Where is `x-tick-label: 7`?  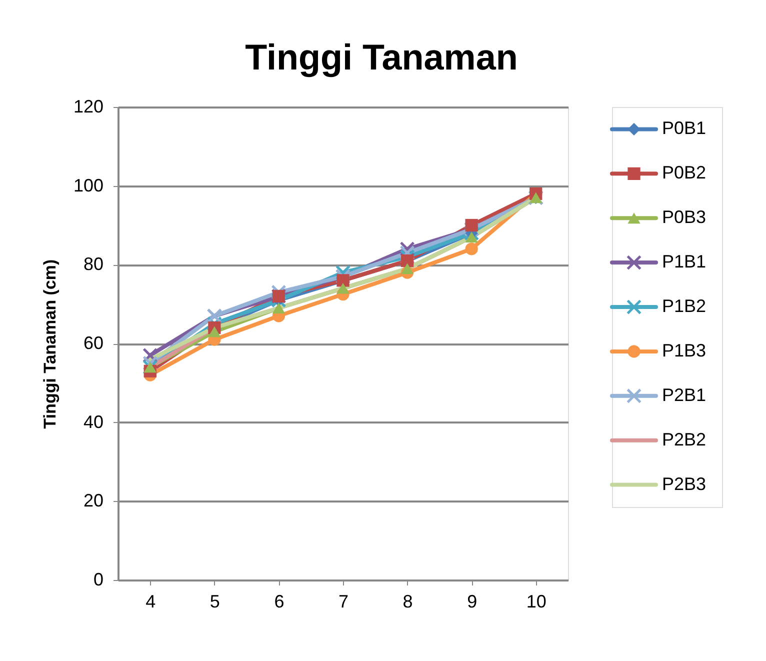 x-tick-label: 7 is located at coordinates (343, 602).